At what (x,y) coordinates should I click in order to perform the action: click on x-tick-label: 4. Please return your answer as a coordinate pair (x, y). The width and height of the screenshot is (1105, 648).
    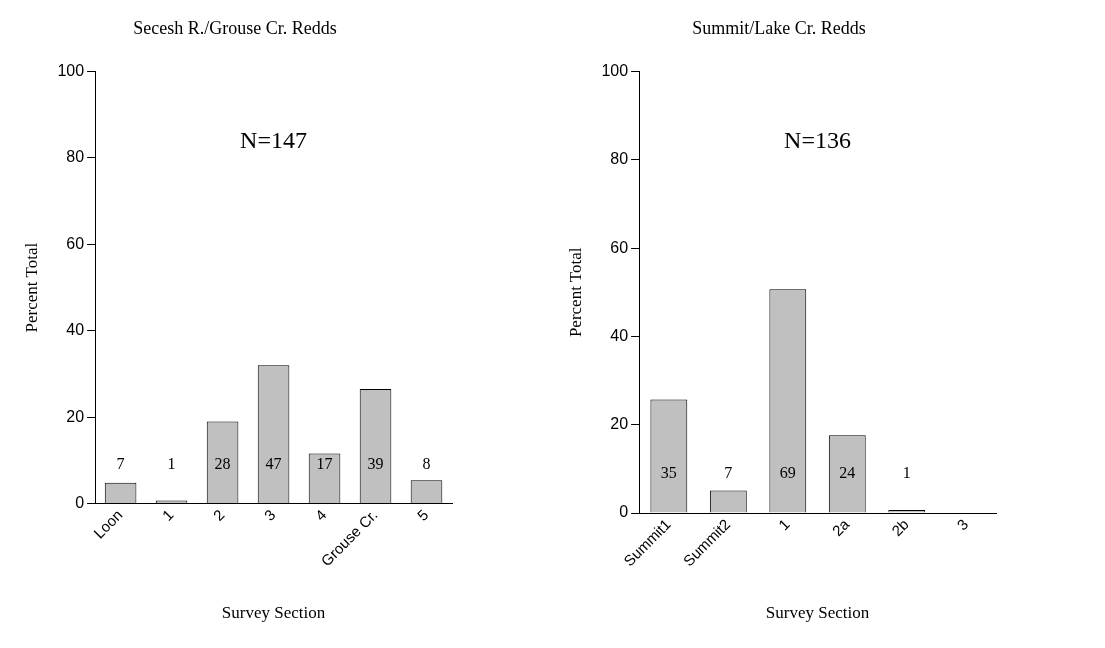
    Looking at the image, I should click on (320, 514).